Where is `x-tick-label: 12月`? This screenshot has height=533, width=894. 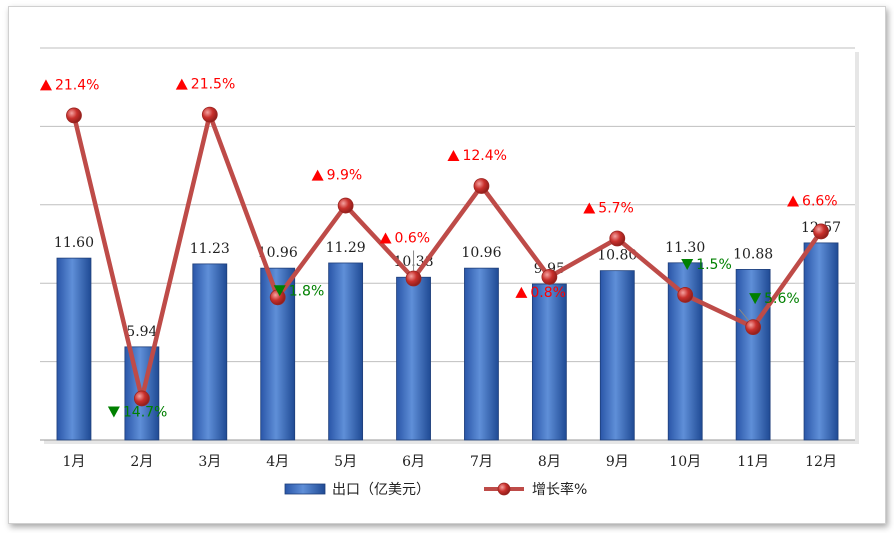 x-tick-label: 12月 is located at coordinates (821, 462).